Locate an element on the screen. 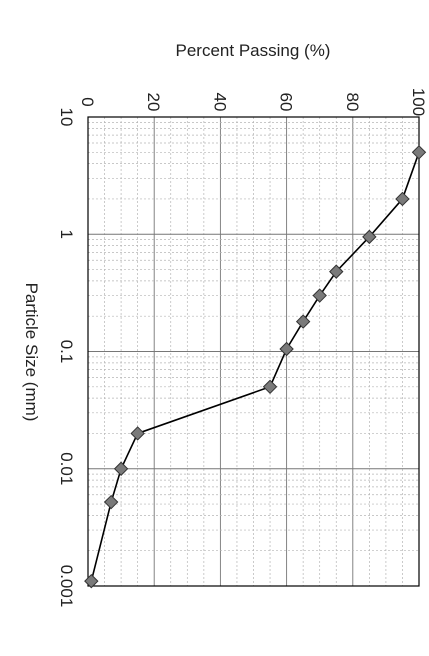  y-tick-label: 60 is located at coordinates (286, 102).